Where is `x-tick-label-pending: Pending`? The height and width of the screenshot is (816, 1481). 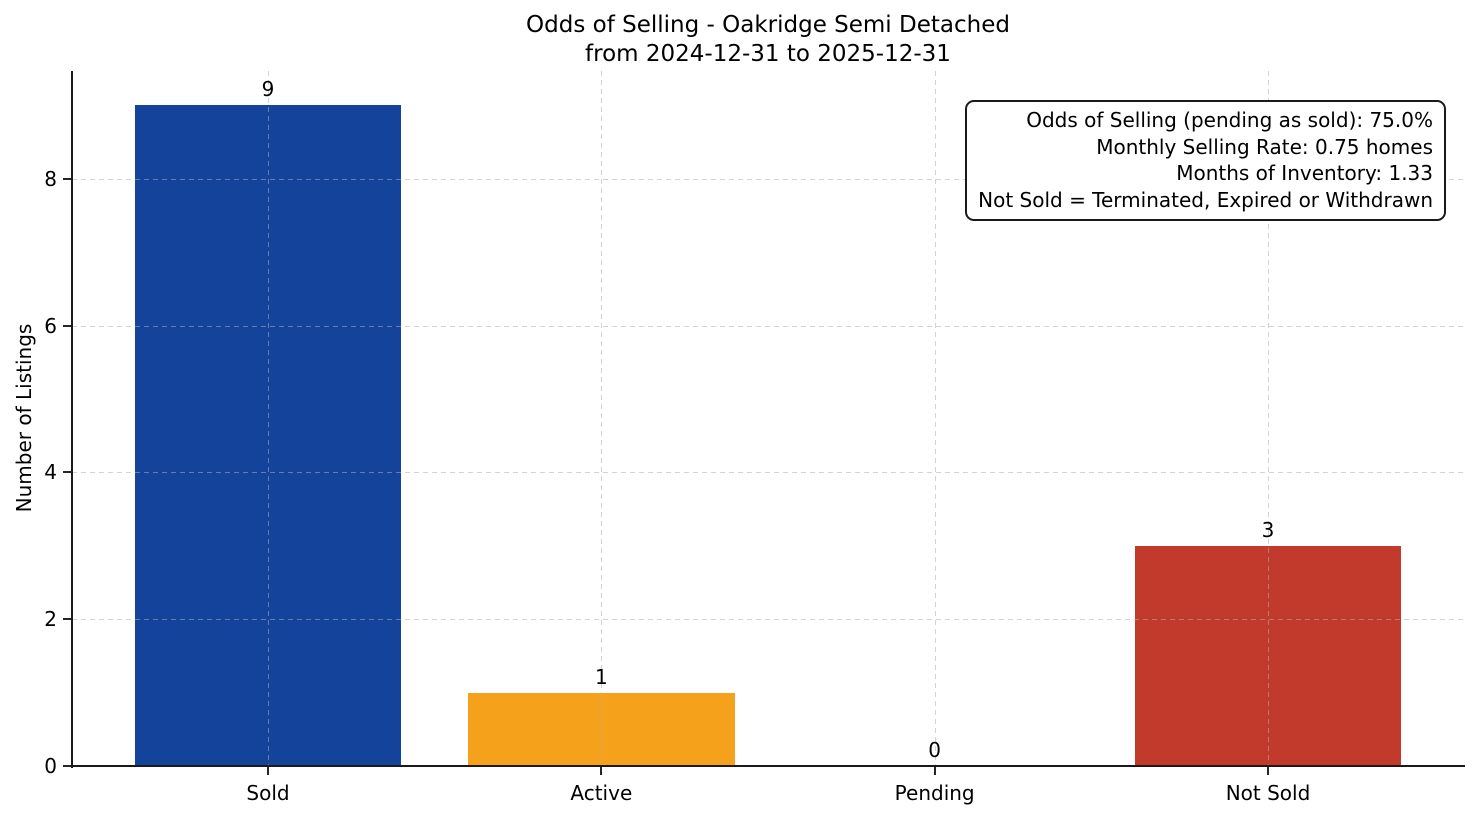
x-tick-label-pending: Pending is located at coordinates (934, 793).